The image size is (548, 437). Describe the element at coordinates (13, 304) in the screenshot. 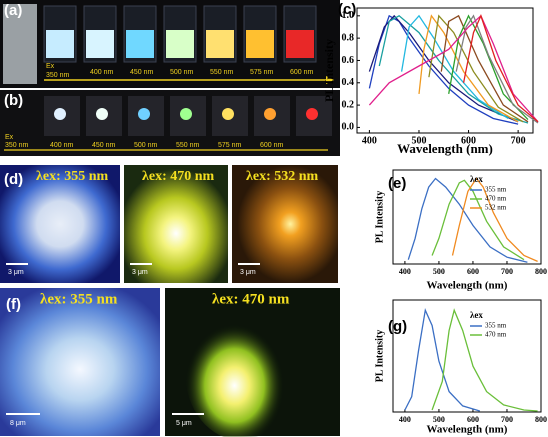

I see `panel-label: (f)` at that location.